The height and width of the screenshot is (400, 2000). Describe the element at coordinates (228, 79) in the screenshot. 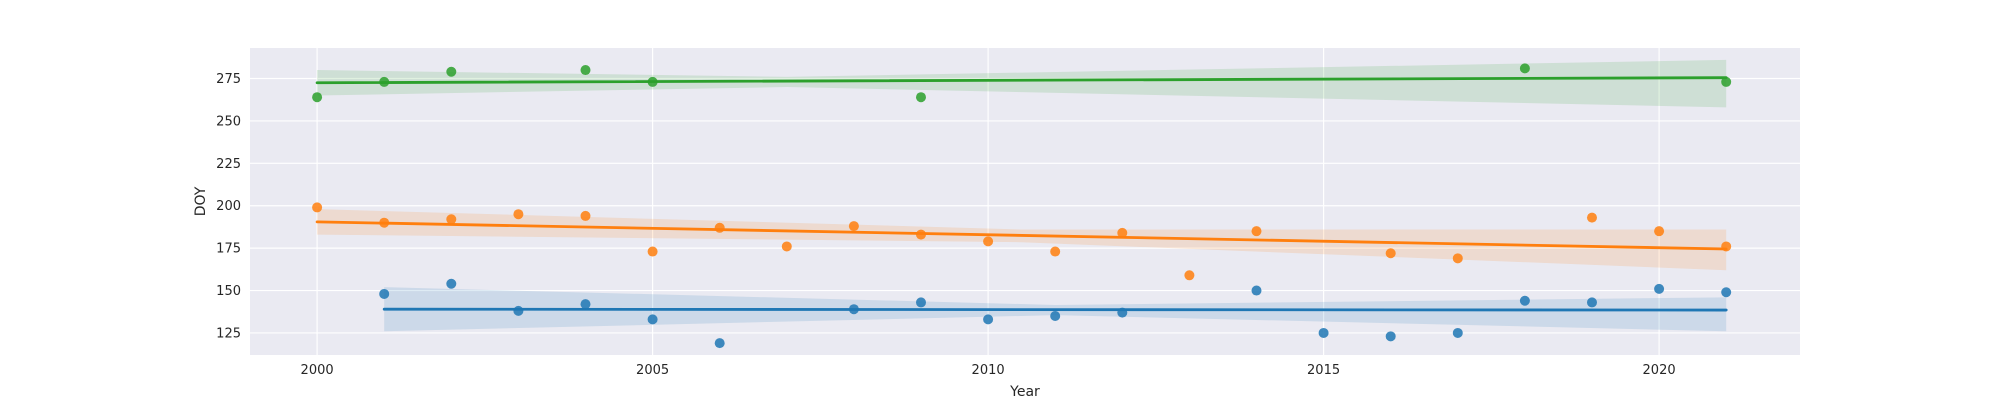

I see `y-tick-label: 275` at that location.